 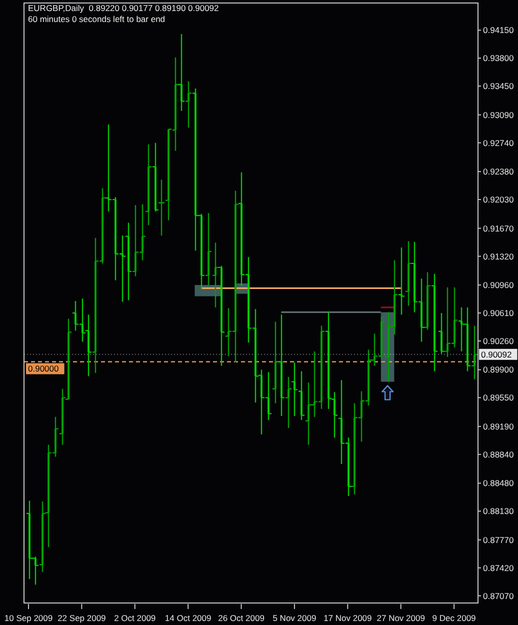 What do you see at coordinates (498, 86) in the screenshot?
I see `y-tick-label: 0.93450` at bounding box center [498, 86].